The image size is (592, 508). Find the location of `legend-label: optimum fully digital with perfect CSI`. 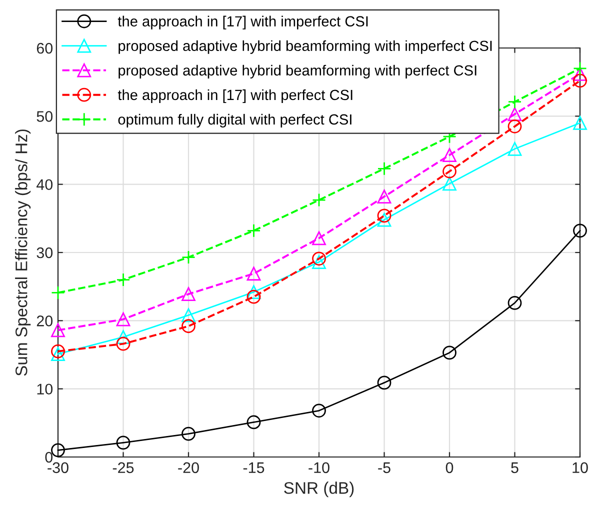

legend-label: optimum fully digital with perfect CSI is located at coordinates (235, 121).